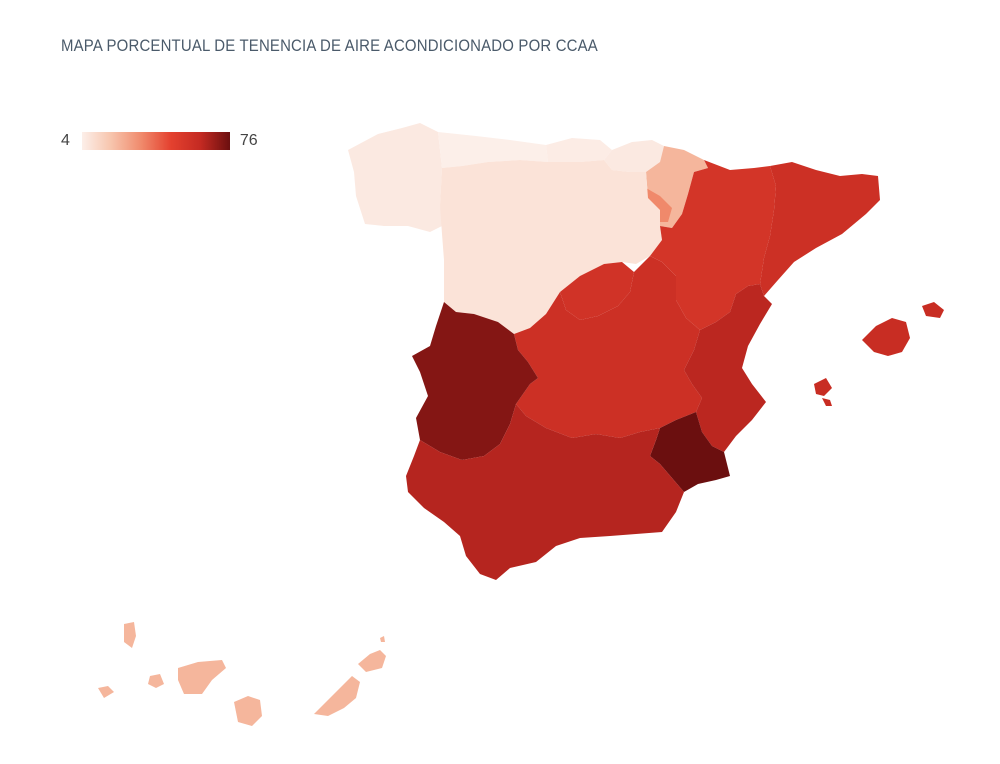 The width and height of the screenshot is (1000, 764). I want to click on region-murcia, so click(690, 452).